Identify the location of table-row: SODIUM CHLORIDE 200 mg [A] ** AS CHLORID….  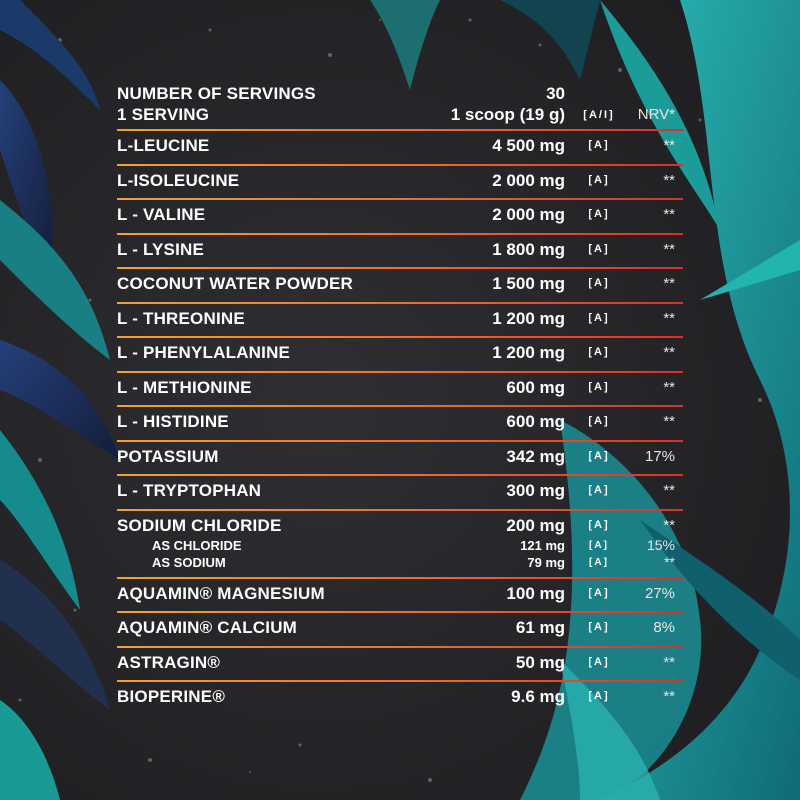
(400, 545).